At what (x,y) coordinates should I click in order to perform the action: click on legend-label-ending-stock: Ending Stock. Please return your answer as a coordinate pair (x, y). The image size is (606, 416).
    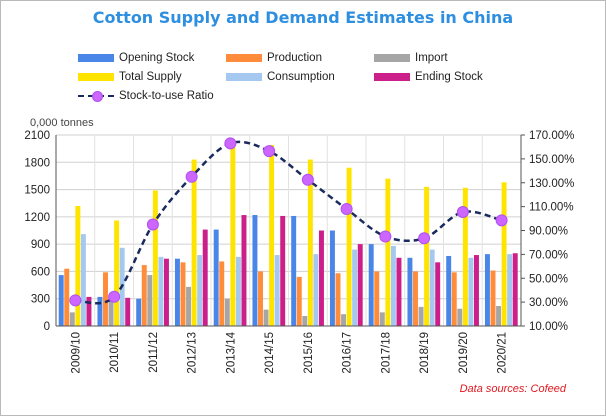
    Looking at the image, I should click on (449, 77).